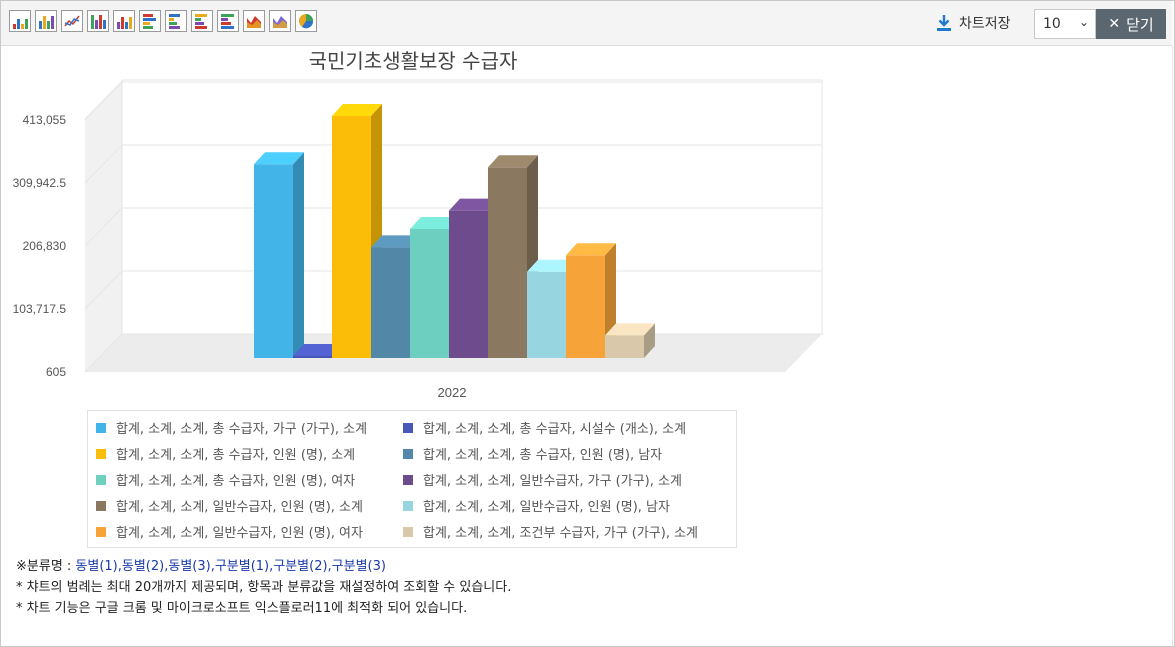  I want to click on legend-item: 합계, 소계, 소계, 일반수급자, 인원 (명), 남자, so click(536, 505).